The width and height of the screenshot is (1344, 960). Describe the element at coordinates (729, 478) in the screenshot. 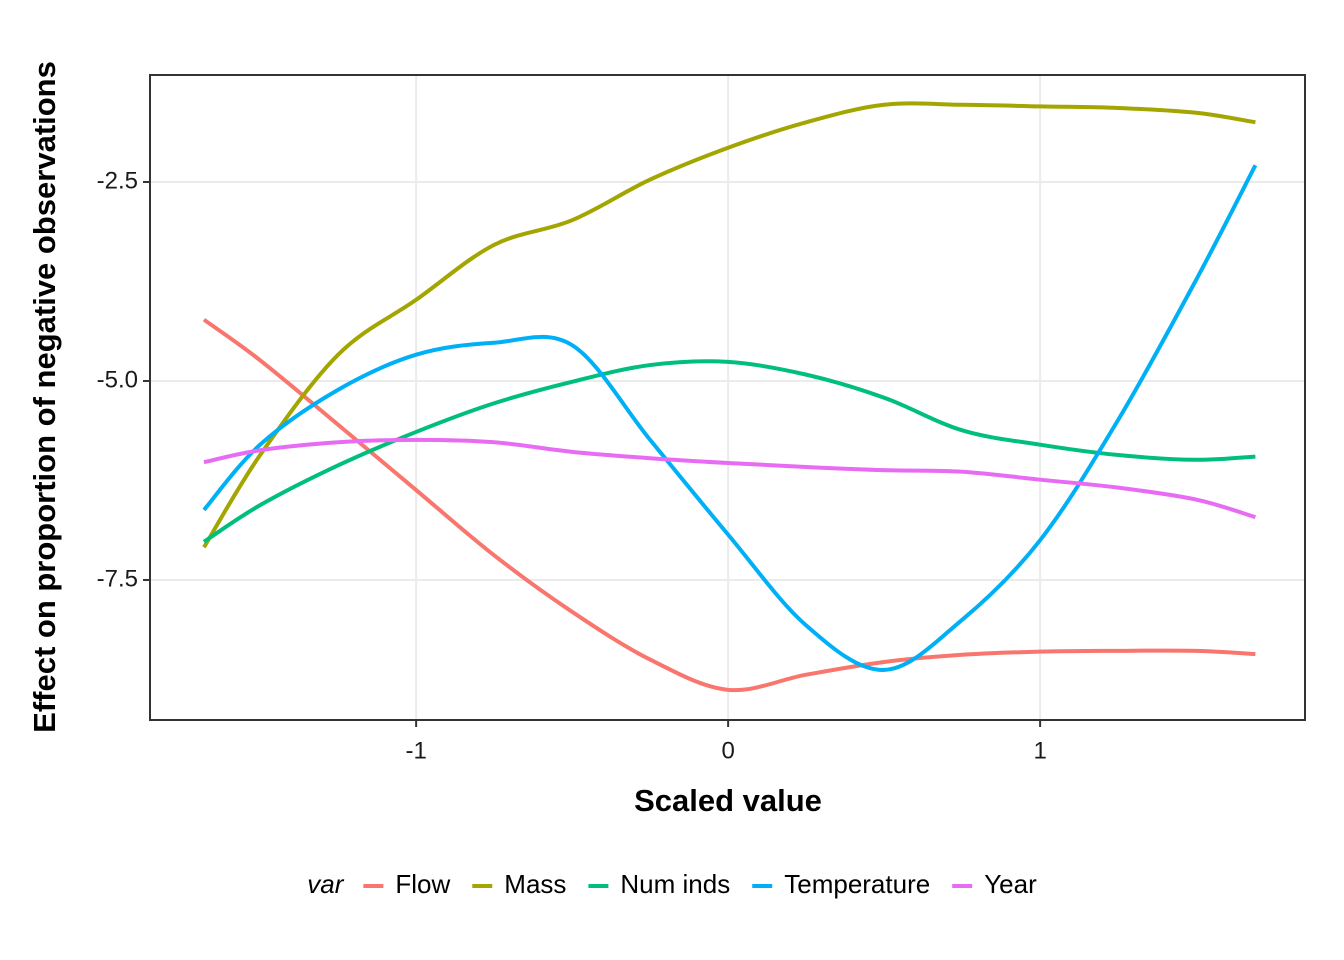

I see `series-line` at that location.